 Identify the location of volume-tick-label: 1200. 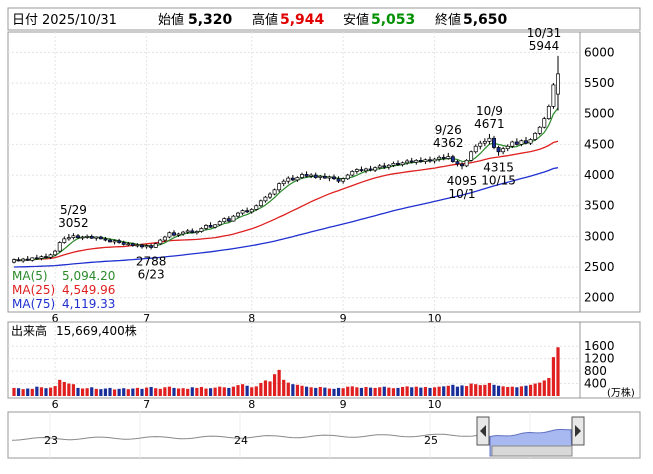
(599, 359).